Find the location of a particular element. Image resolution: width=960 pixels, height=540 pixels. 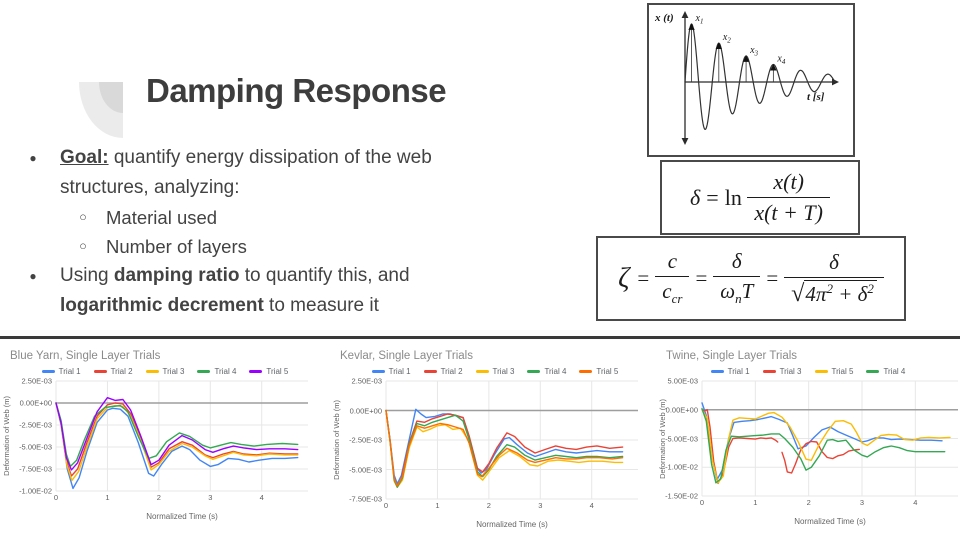

fraction-denominator: √4π2 + δ2 is located at coordinates (834, 293).